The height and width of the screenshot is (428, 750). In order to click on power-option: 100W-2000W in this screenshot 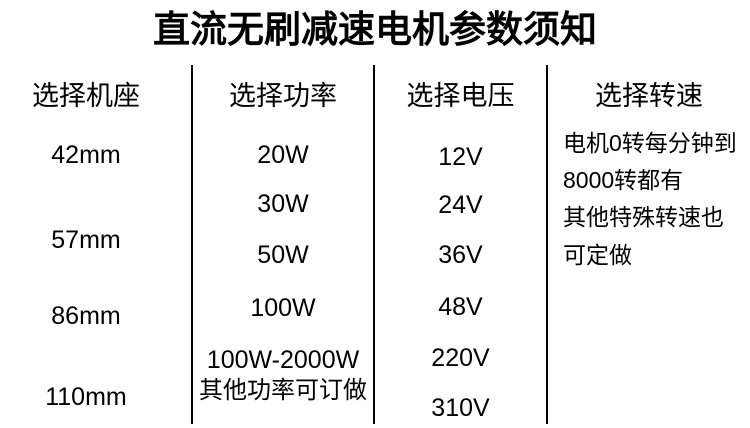, I will do `click(283, 360)`.